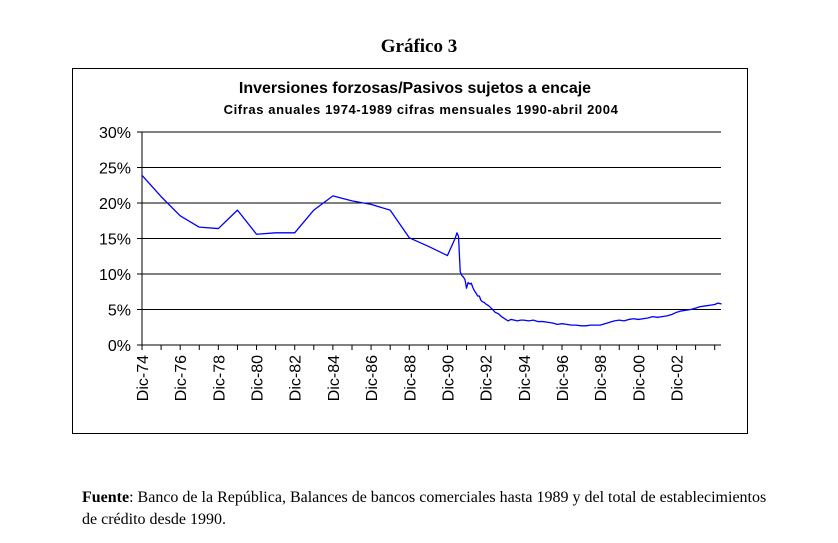 This screenshot has width=838, height=543. What do you see at coordinates (115, 133) in the screenshot?
I see `y-tick-label: 30%` at bounding box center [115, 133].